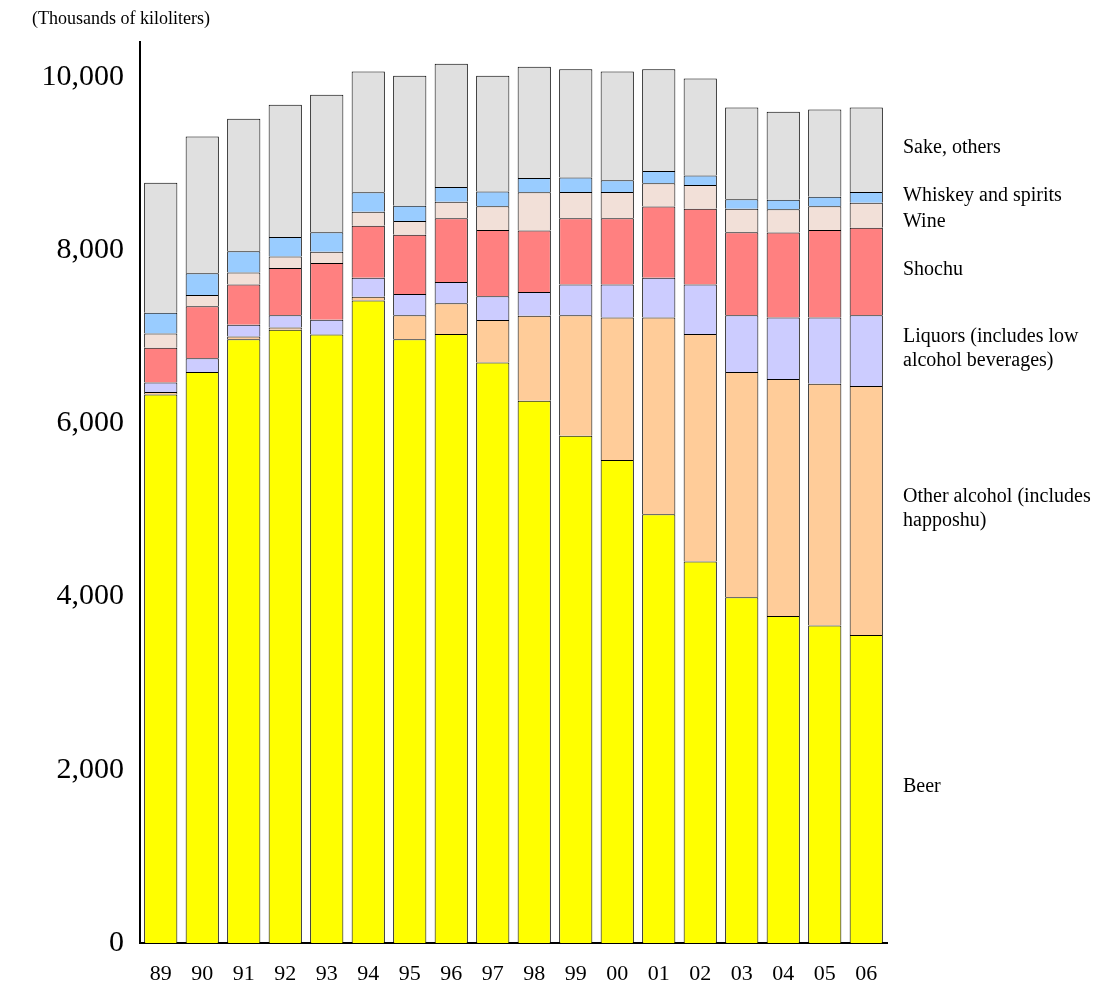  I want to click on x-tick-label: 98, so click(534, 972).